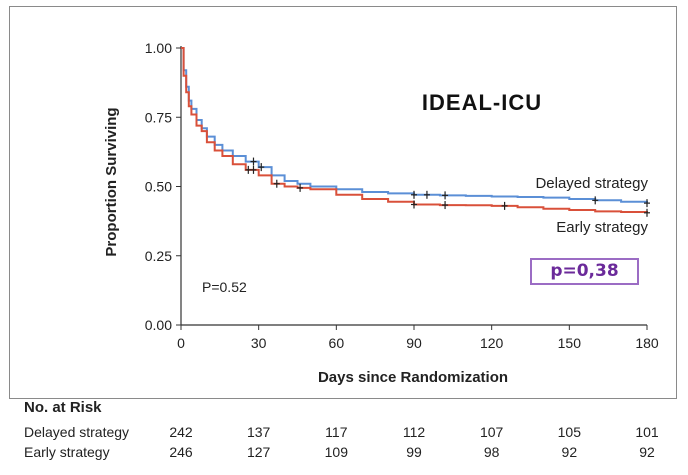 This screenshot has height=475, width=688. What do you see at coordinates (569, 432) in the screenshot?
I see `risk-value: 105` at bounding box center [569, 432].